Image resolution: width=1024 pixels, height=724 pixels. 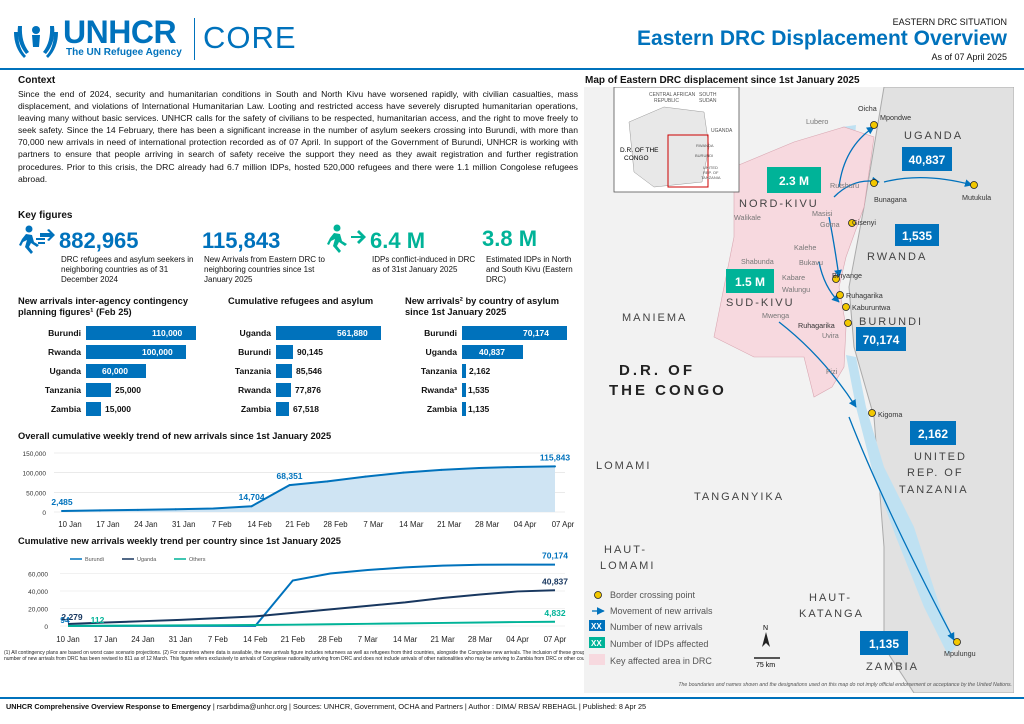 I want to click on y-tick-label: 0, so click(x=44, y=513).